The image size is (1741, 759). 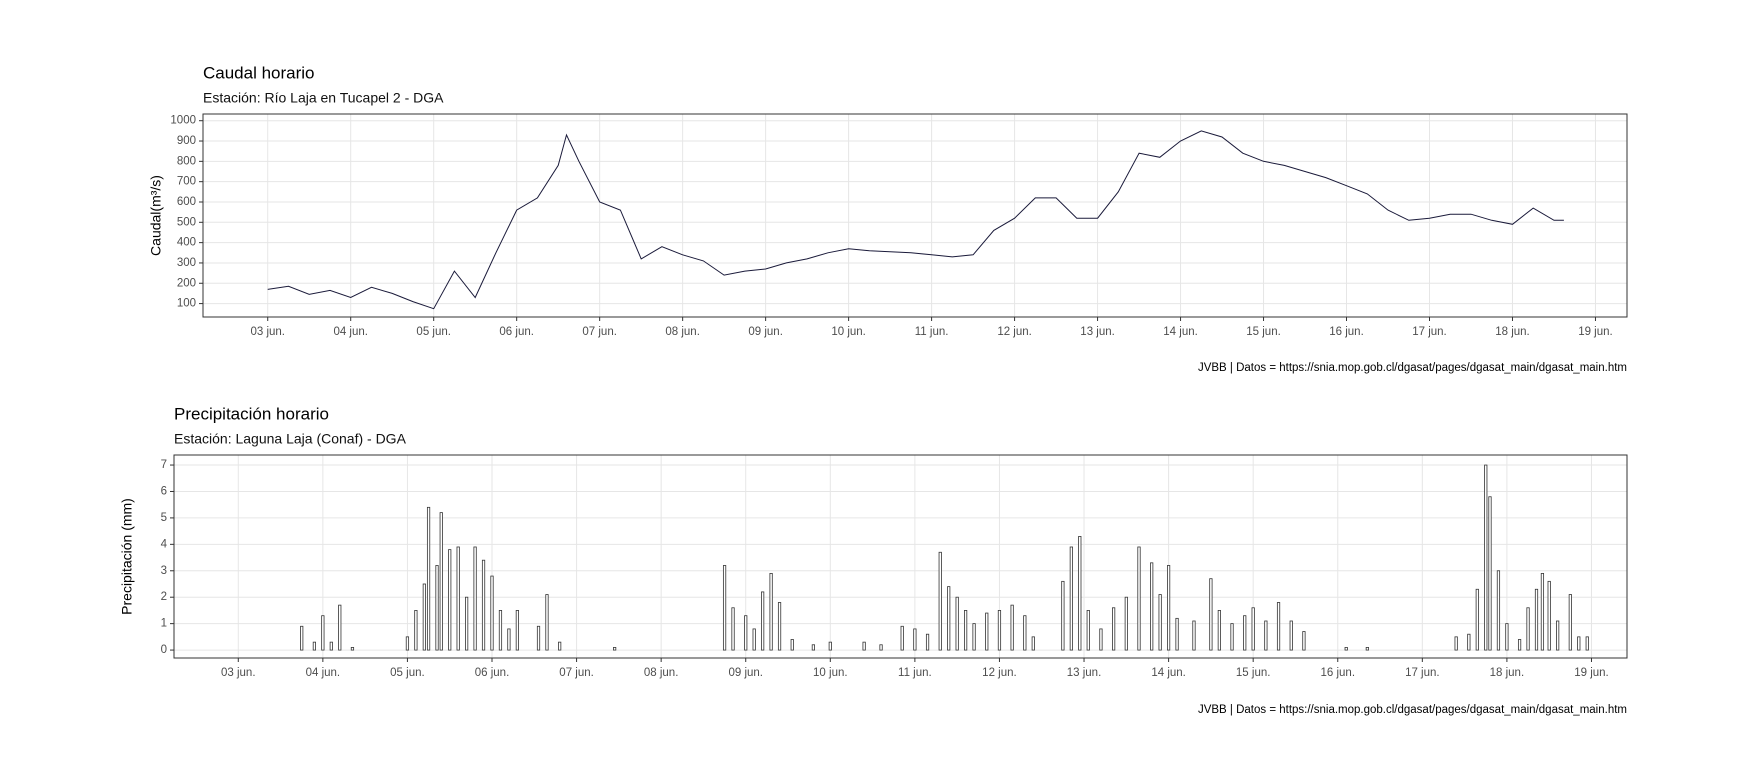 What do you see at coordinates (127, 556) in the screenshot?
I see `y-axis-label: Precipitación (mm)` at bounding box center [127, 556].